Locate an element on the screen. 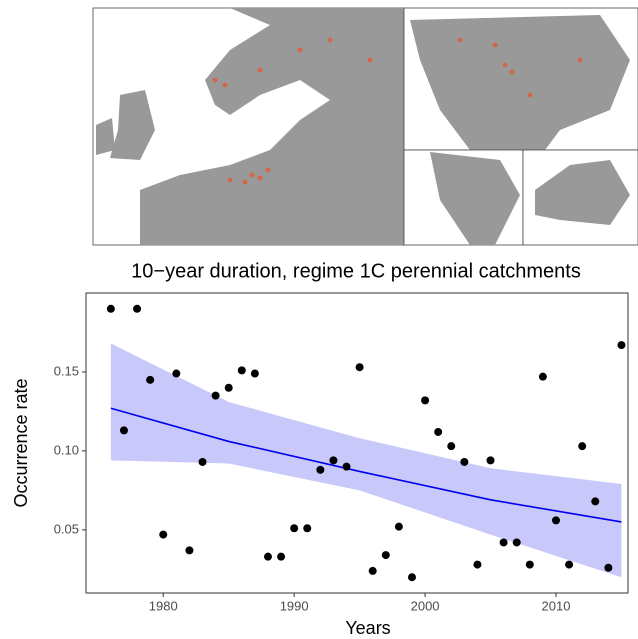 This screenshot has width=638, height=639. y-tick-label: 0.10 is located at coordinates (66, 449).